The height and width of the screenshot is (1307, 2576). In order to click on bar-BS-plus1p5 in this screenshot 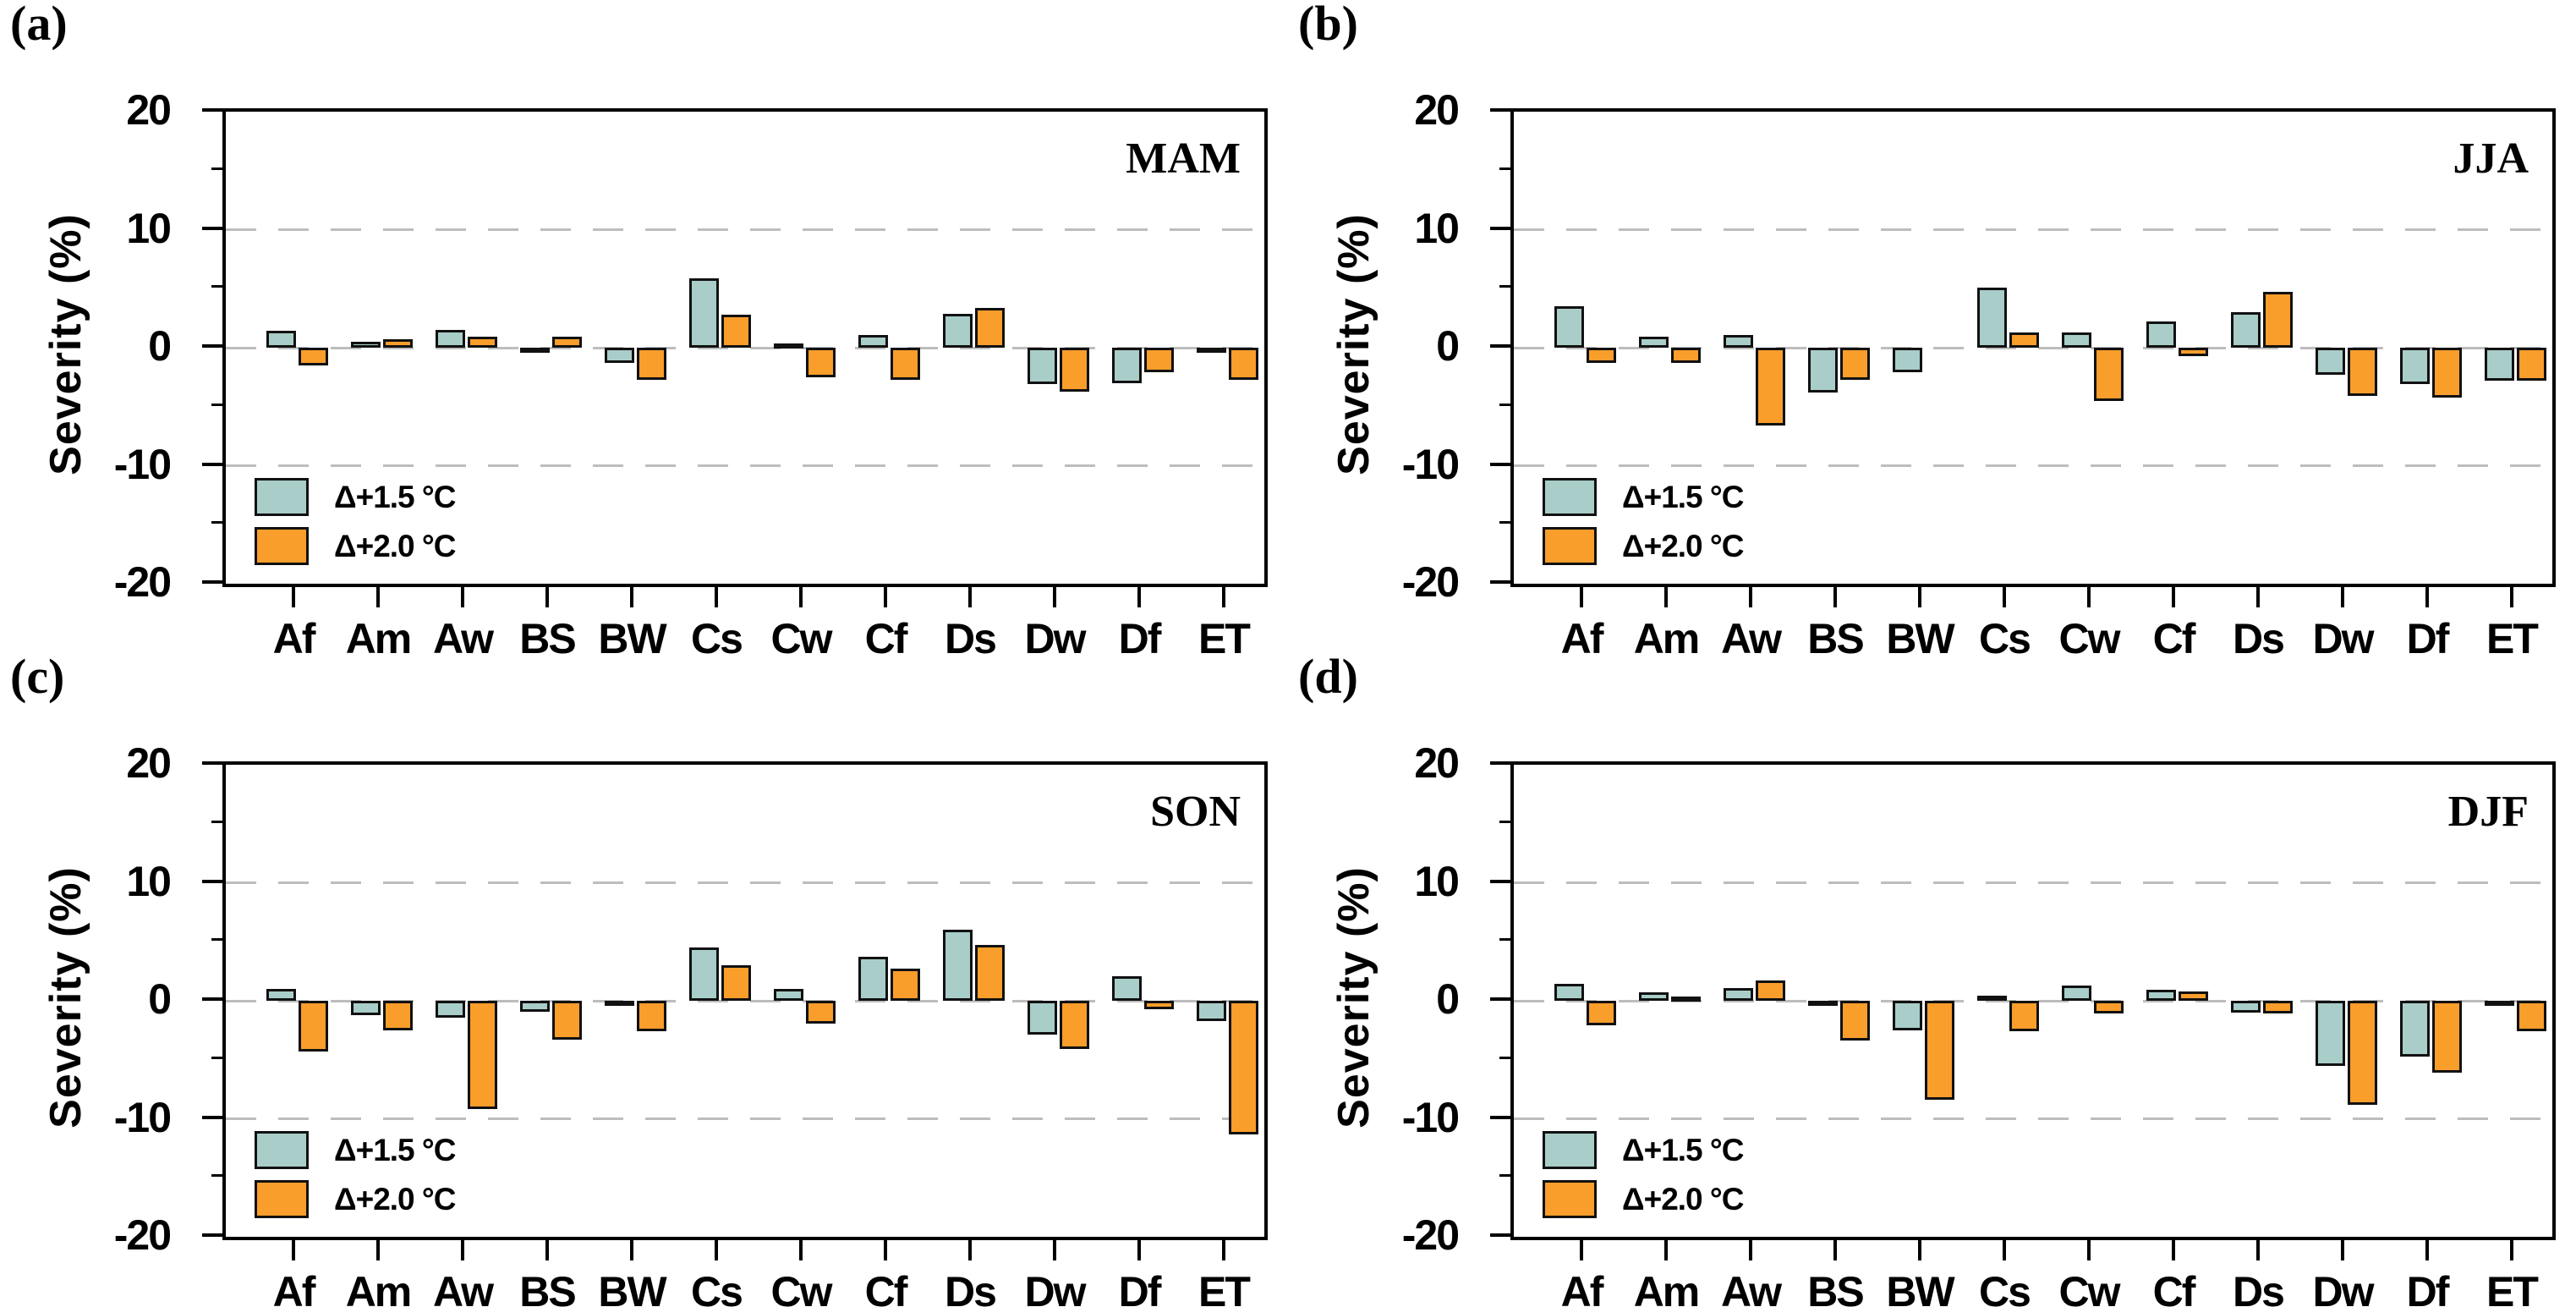, I will do `click(1822, 1003)`.